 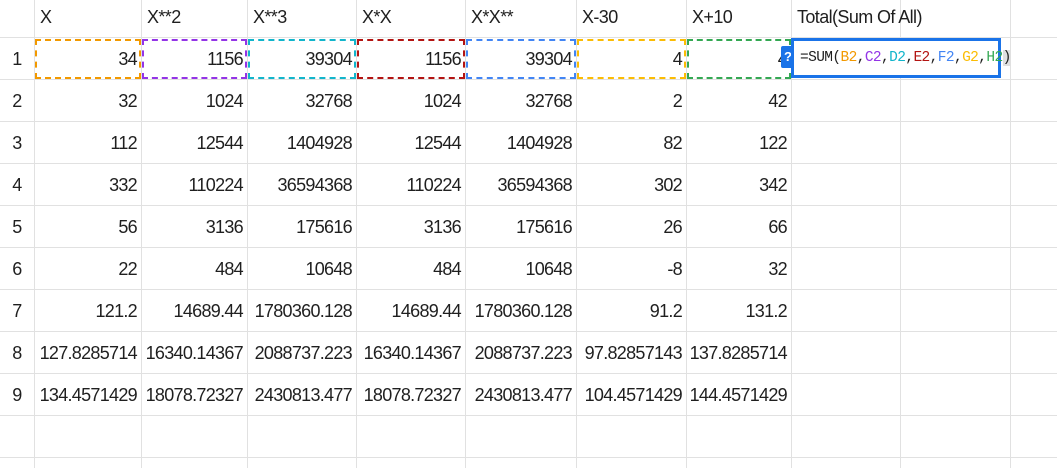 What do you see at coordinates (600, 17) in the screenshot?
I see `column-header: X-30` at bounding box center [600, 17].